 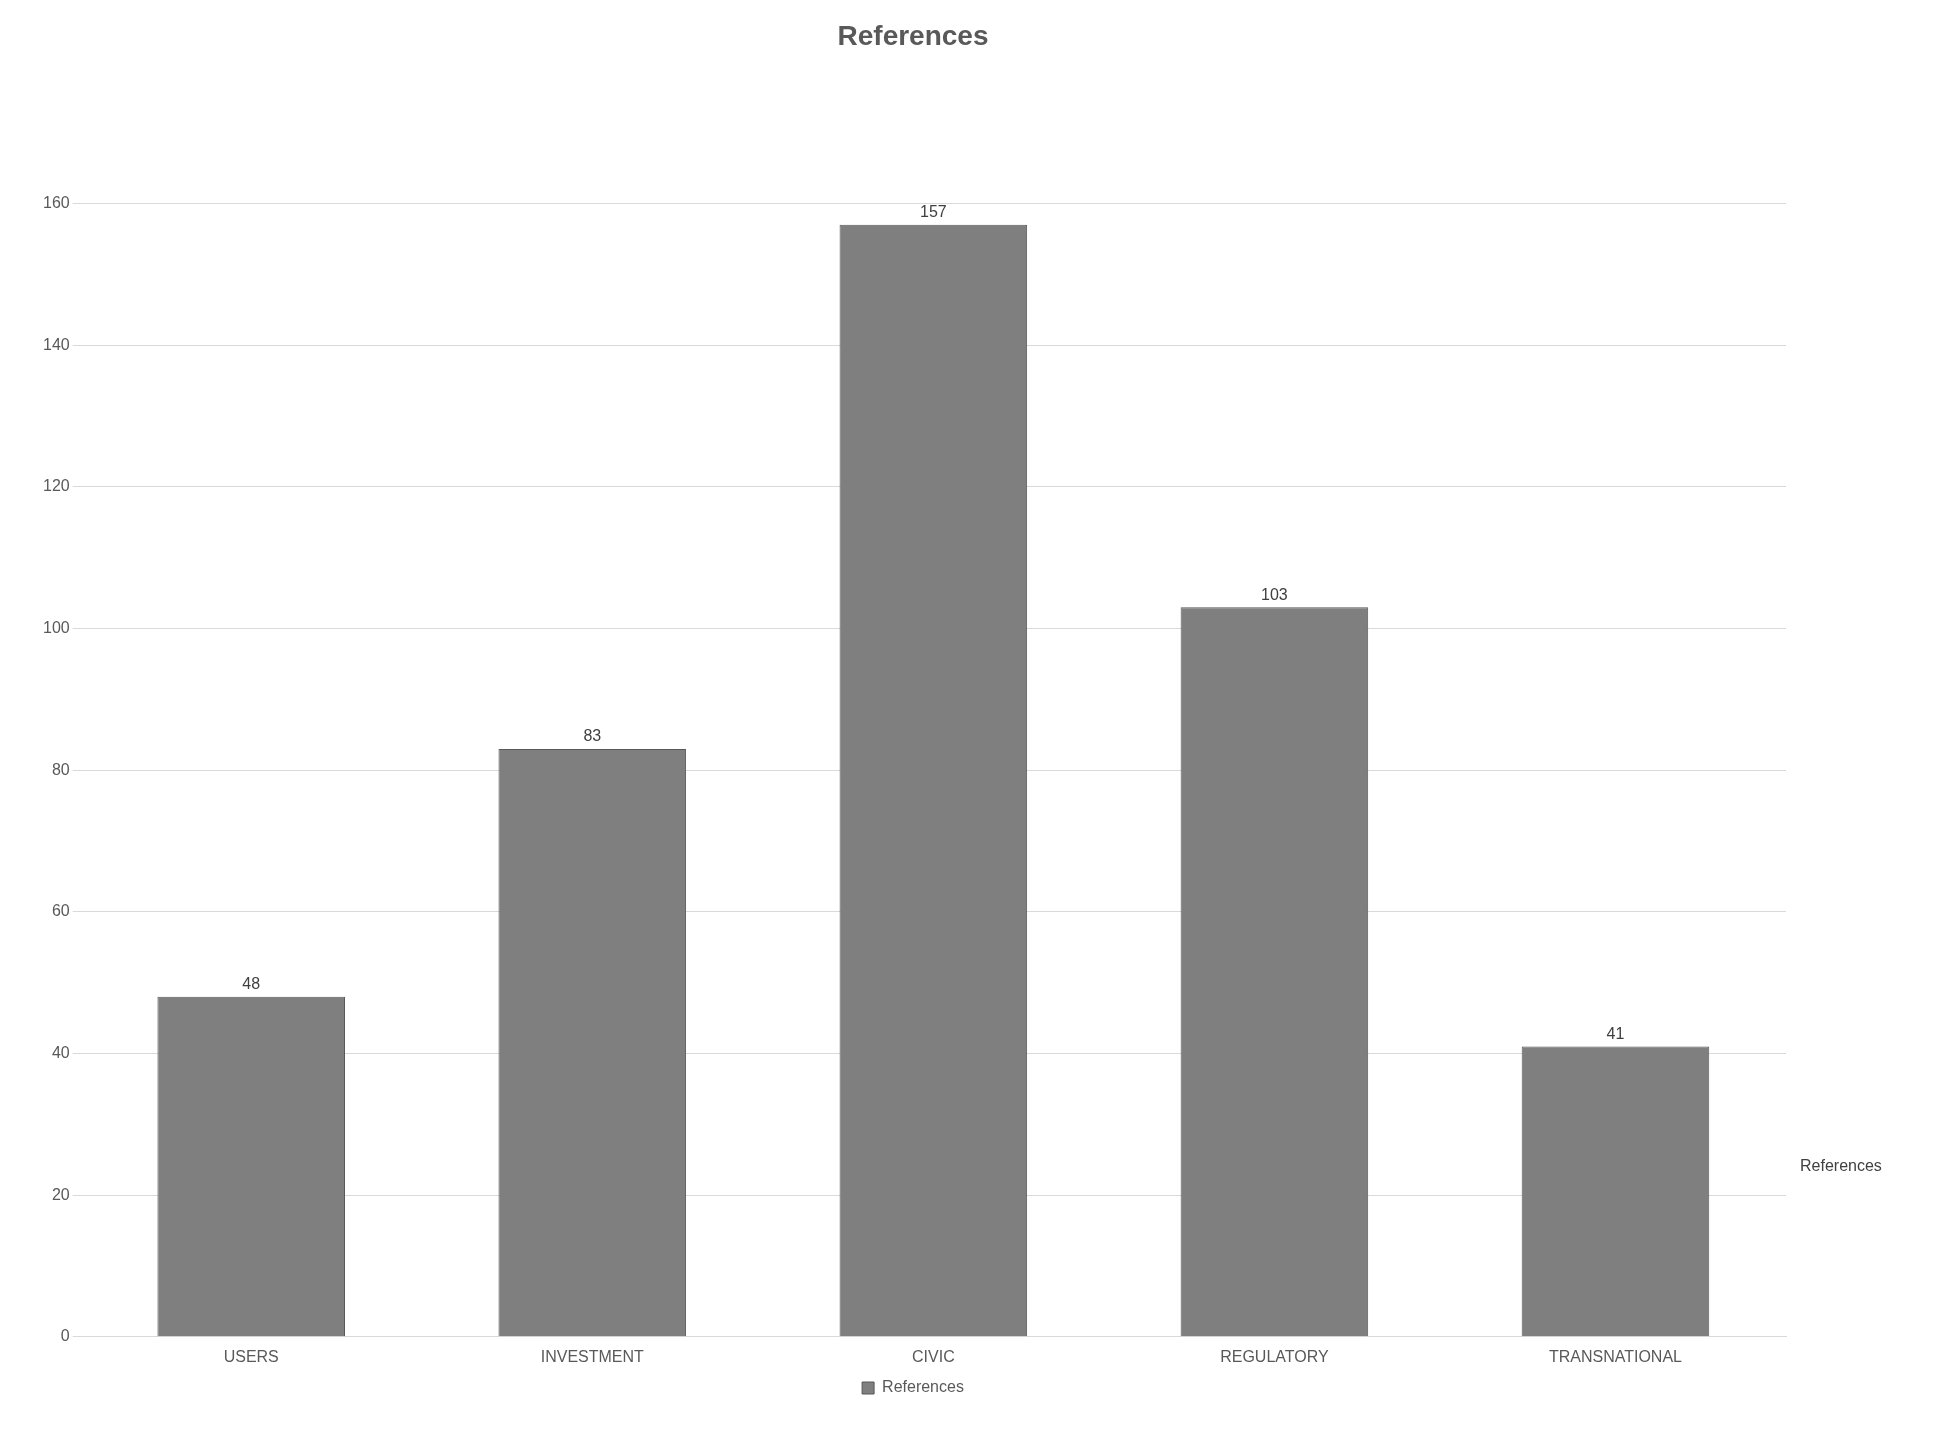 I want to click on y-tick-label: 60, so click(x=60, y=911).